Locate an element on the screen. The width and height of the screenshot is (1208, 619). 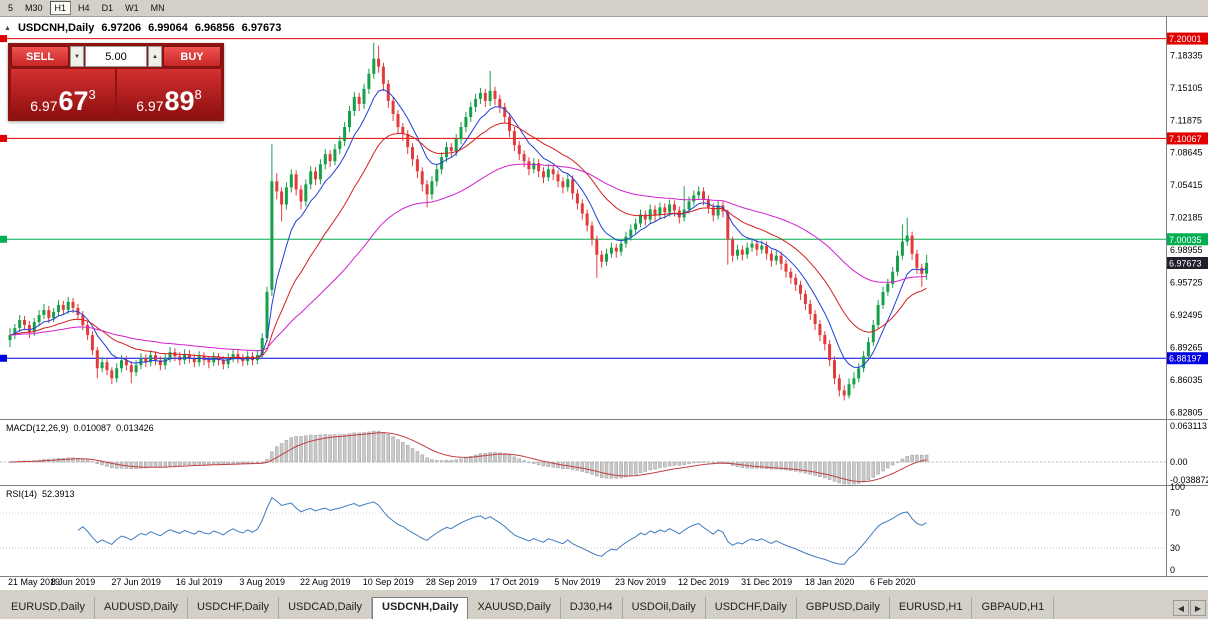
chart-tab-xauusd-daily: XAUUSD,Daily is located at coordinates (514, 608).